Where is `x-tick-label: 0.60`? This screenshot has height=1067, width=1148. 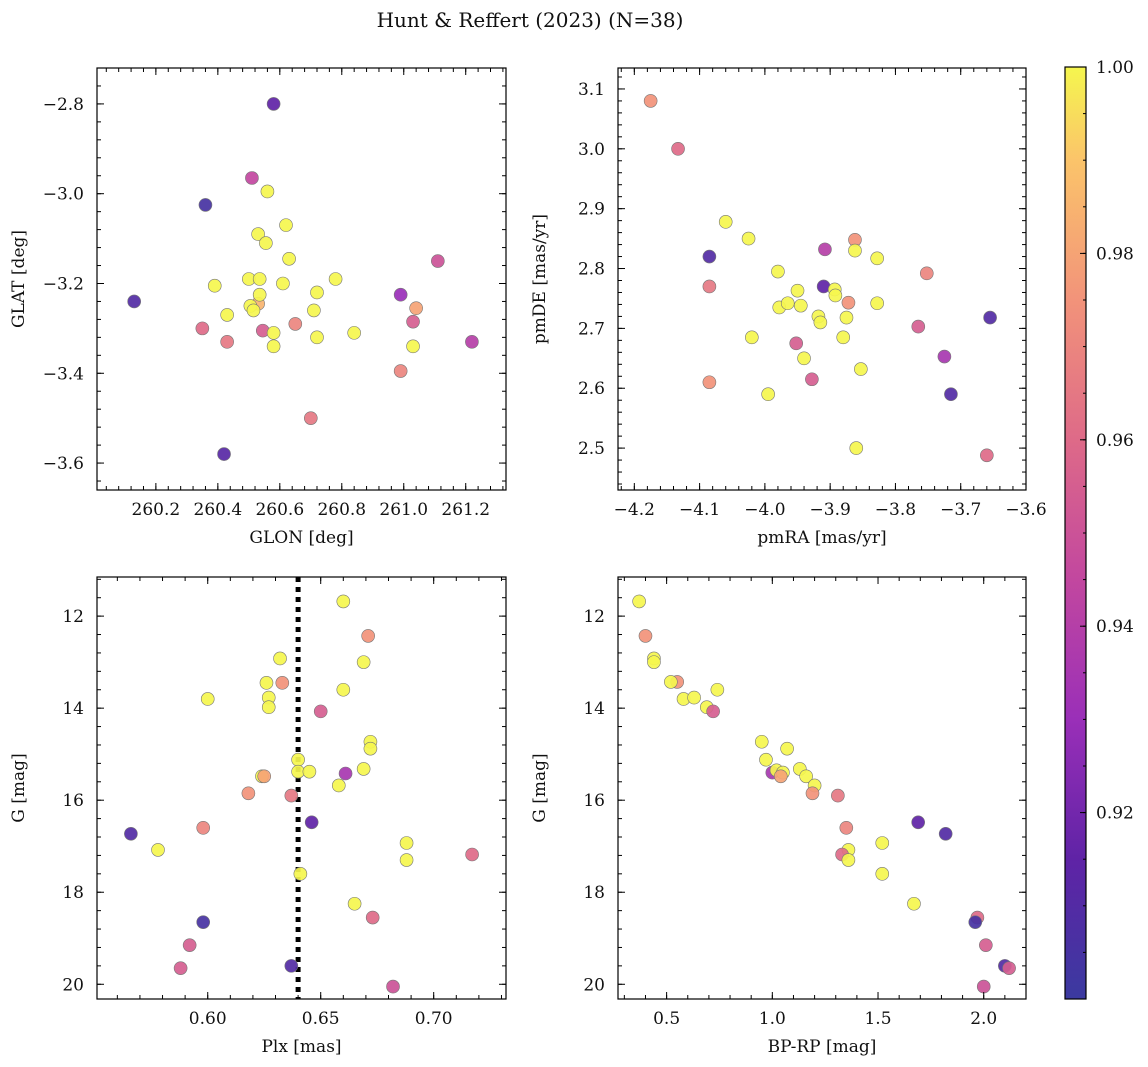 x-tick-label: 0.60 is located at coordinates (208, 1019).